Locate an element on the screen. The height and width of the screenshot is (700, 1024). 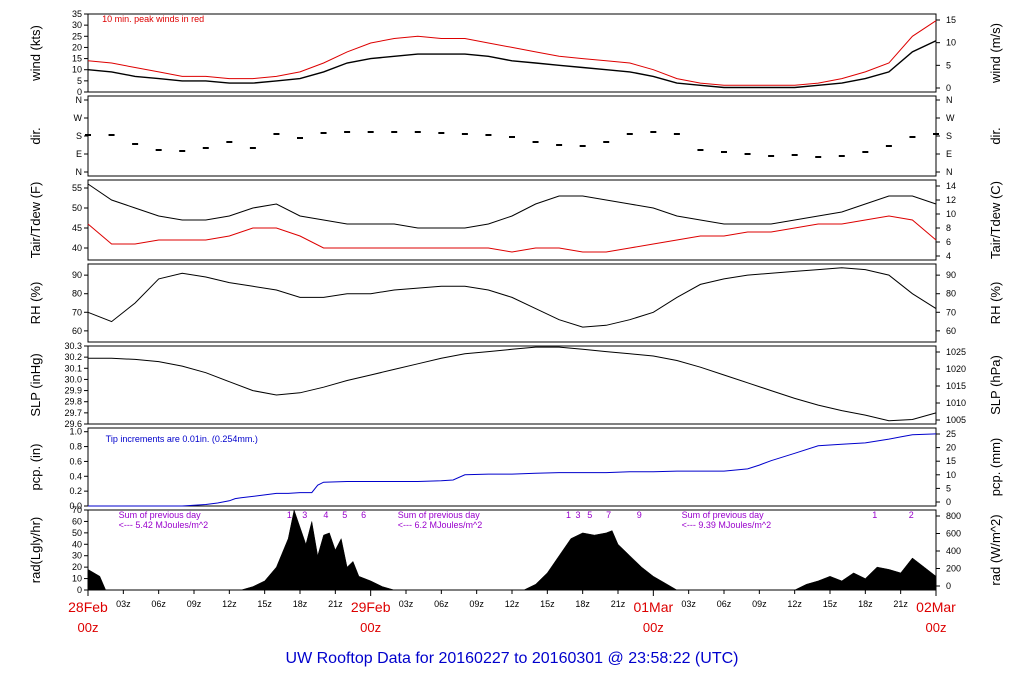
y-axis-label: dir. is located at coordinates (35, 135).